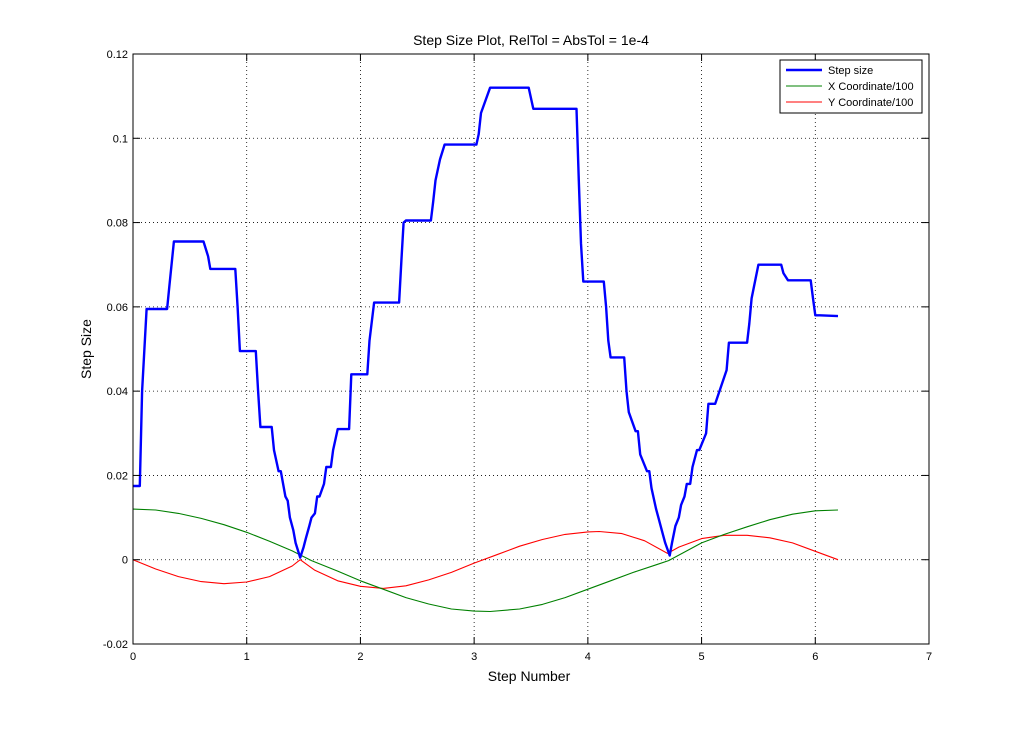  What do you see at coordinates (115, 645) in the screenshot?
I see `y-tick-label: -0.02` at bounding box center [115, 645].